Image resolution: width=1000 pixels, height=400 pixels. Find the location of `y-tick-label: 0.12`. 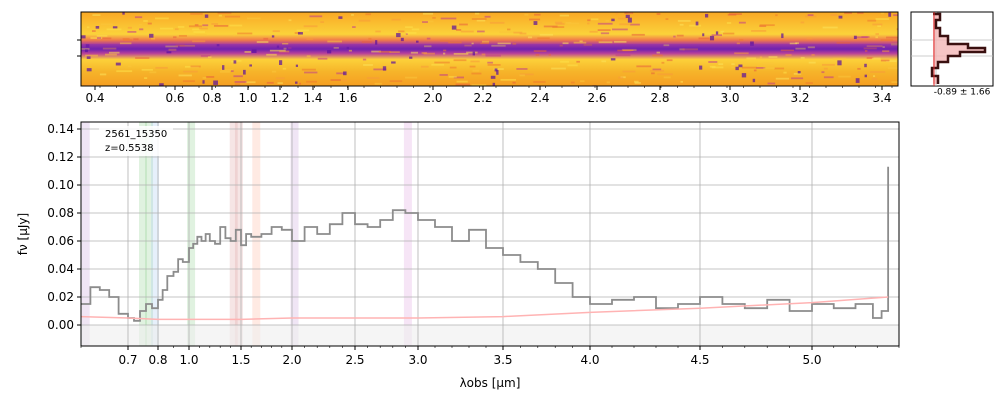

y-tick-label: 0.12 is located at coordinates (60, 157).